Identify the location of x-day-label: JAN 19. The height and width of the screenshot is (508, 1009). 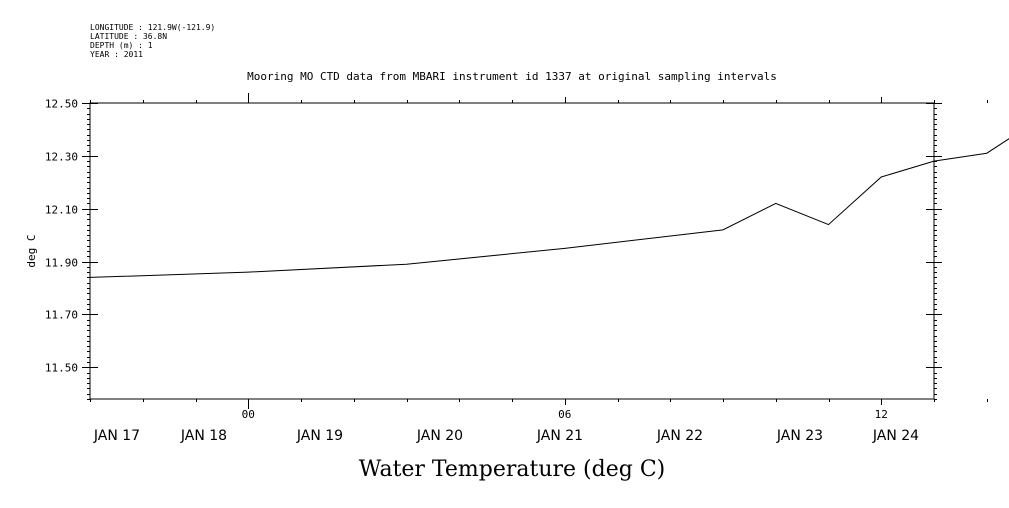
(319, 436).